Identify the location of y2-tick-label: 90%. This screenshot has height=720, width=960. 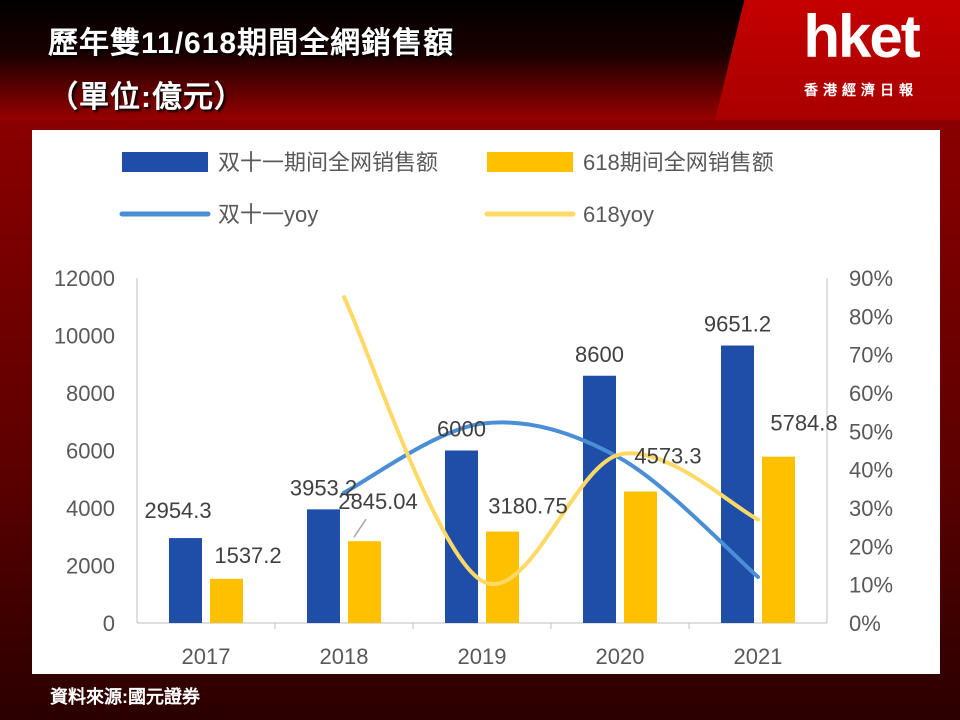
(871, 278).